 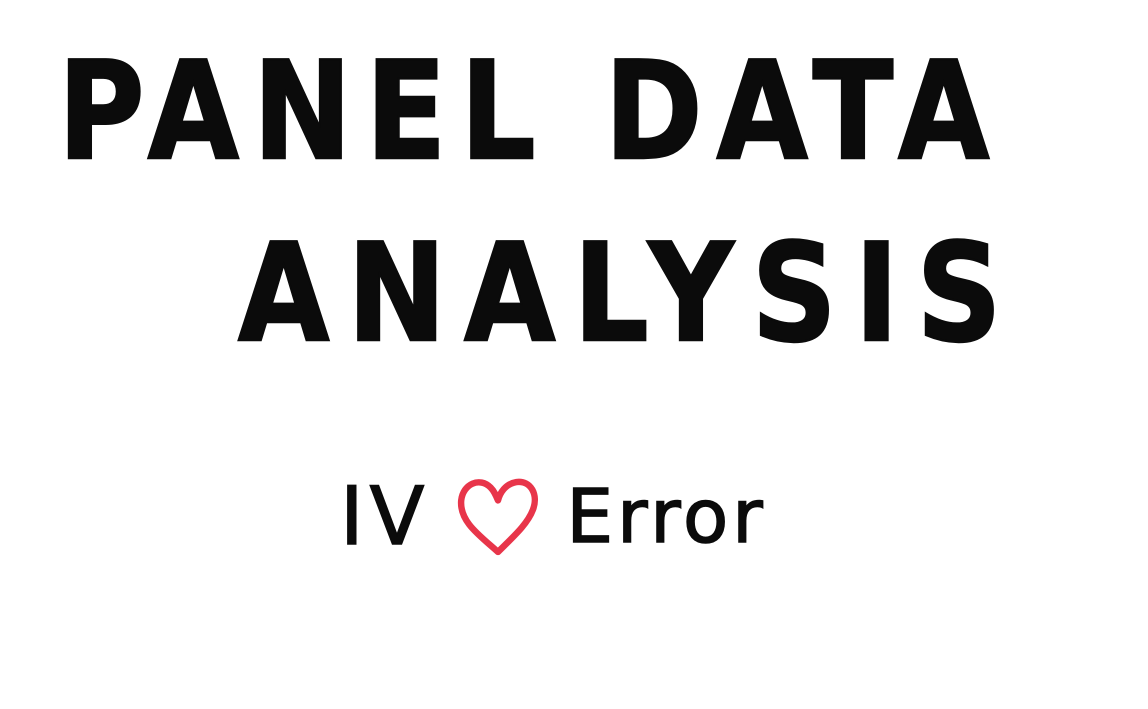 What do you see at coordinates (385, 516) in the screenshot?
I see `subtitle-left-text: IV` at bounding box center [385, 516].